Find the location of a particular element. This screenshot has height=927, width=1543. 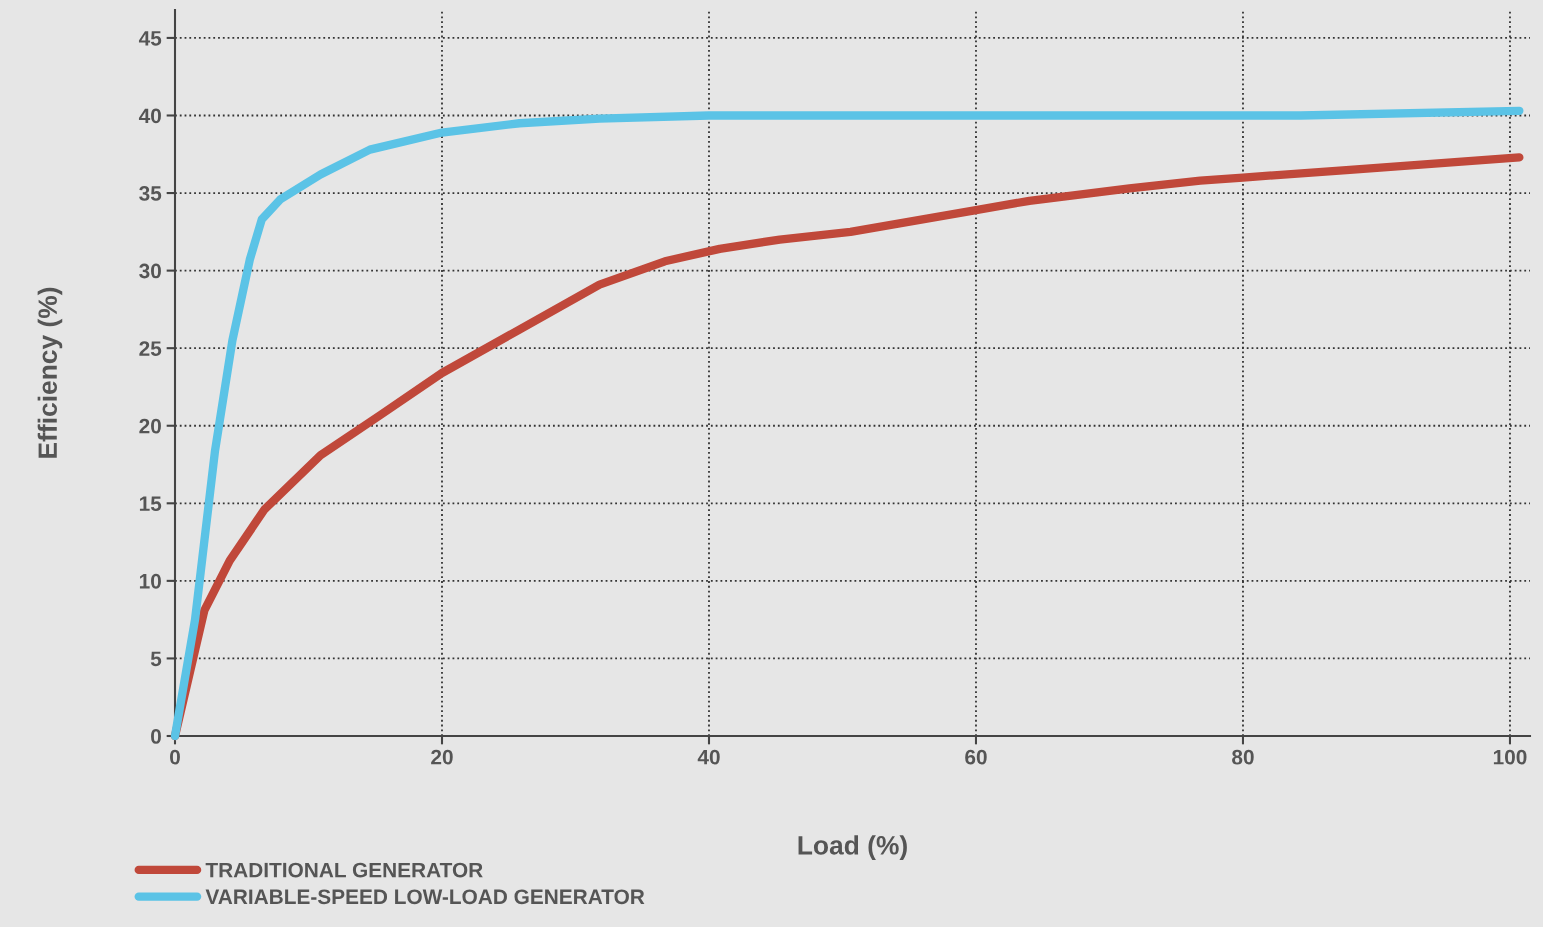

y-tick-label: 40 is located at coordinates (149, 116).